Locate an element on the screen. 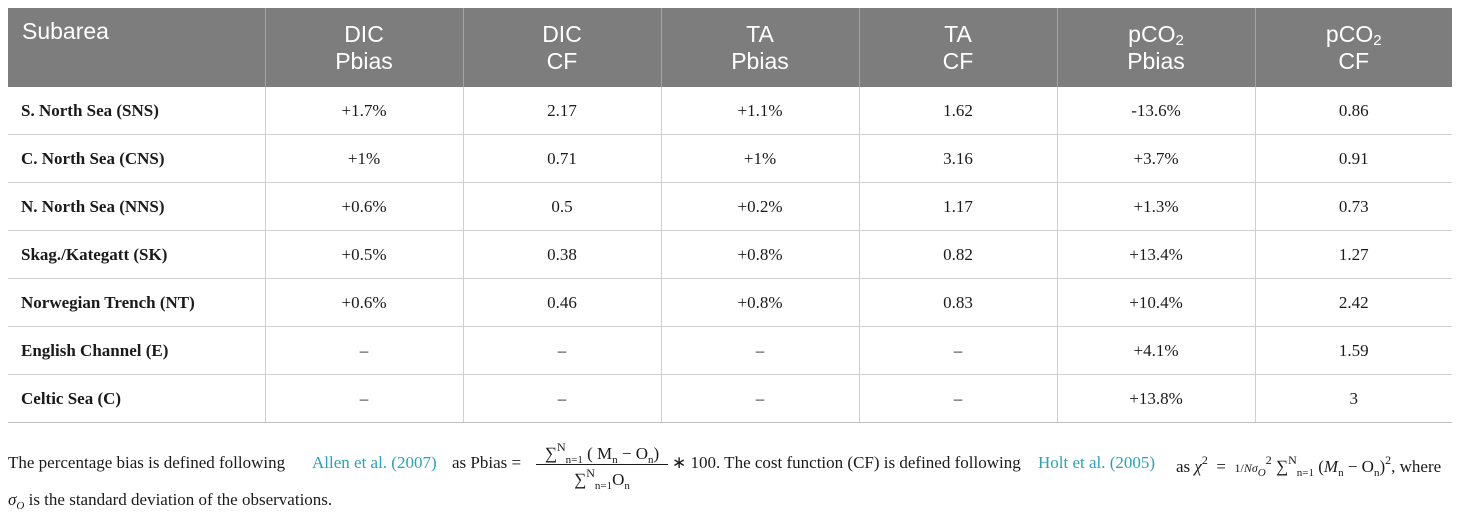  subarea-cell: C. North Sea (CNS) is located at coordinates (136, 158).